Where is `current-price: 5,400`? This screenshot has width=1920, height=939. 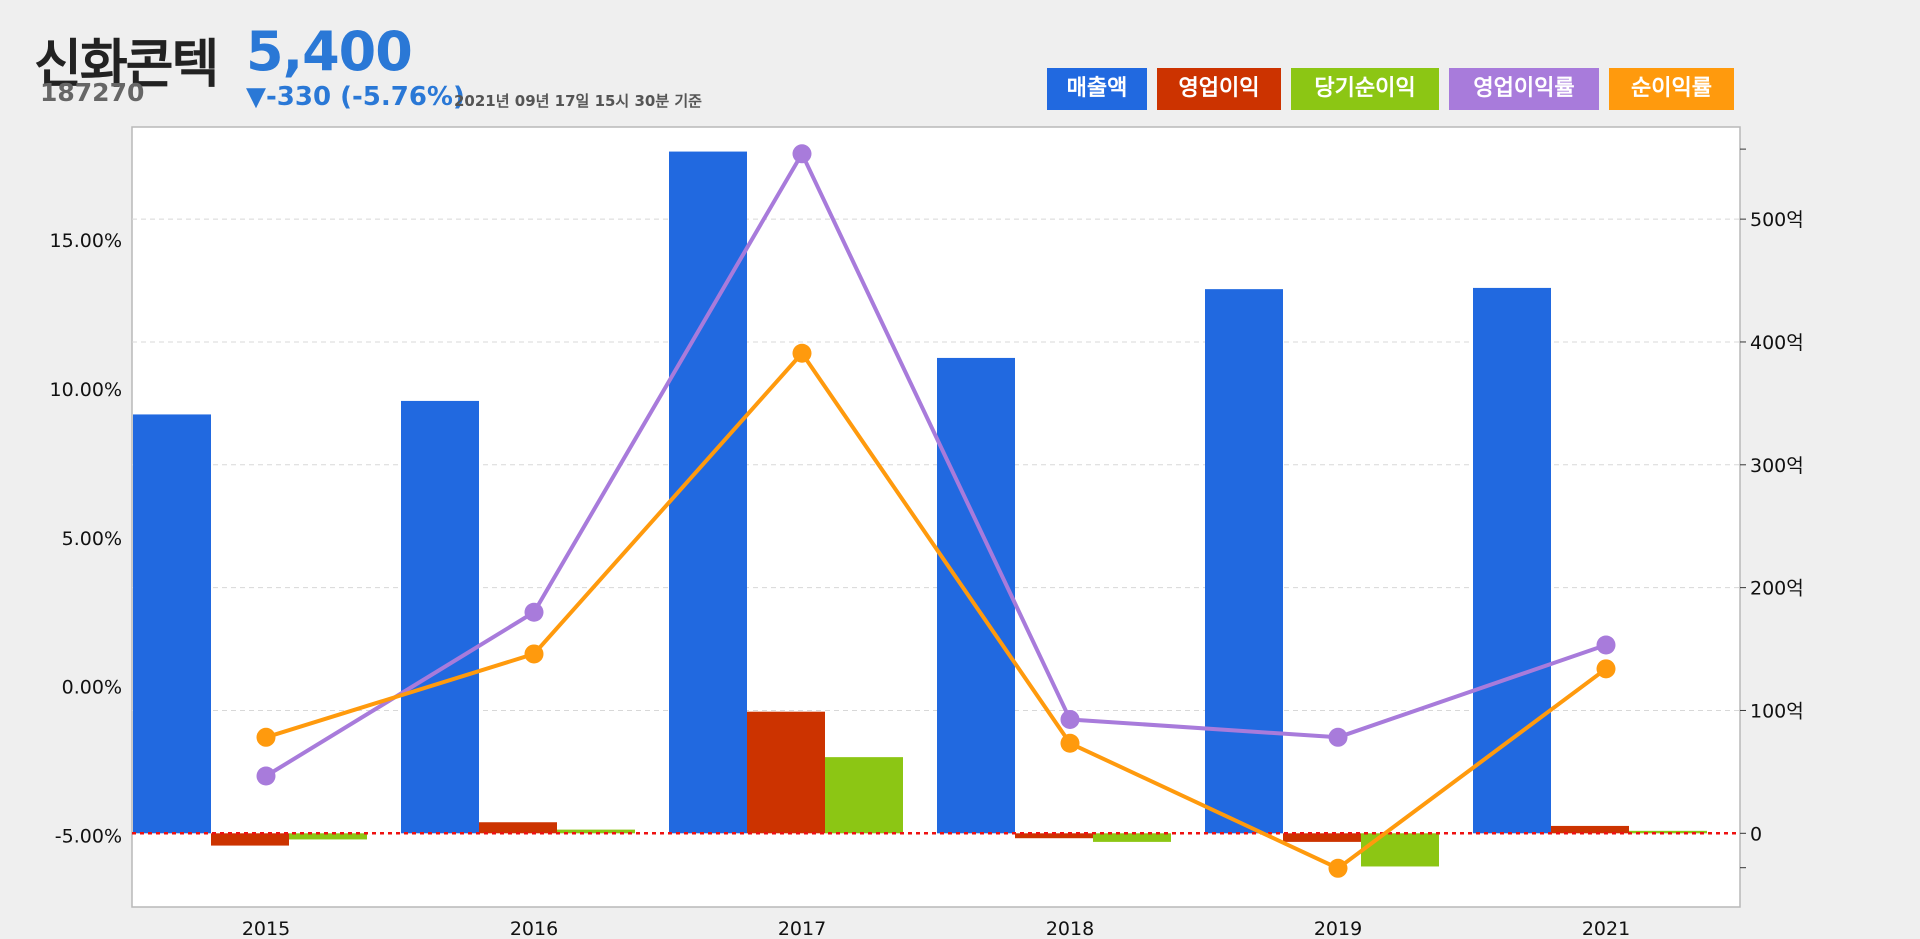 current-price: 5,400 is located at coordinates (329, 51).